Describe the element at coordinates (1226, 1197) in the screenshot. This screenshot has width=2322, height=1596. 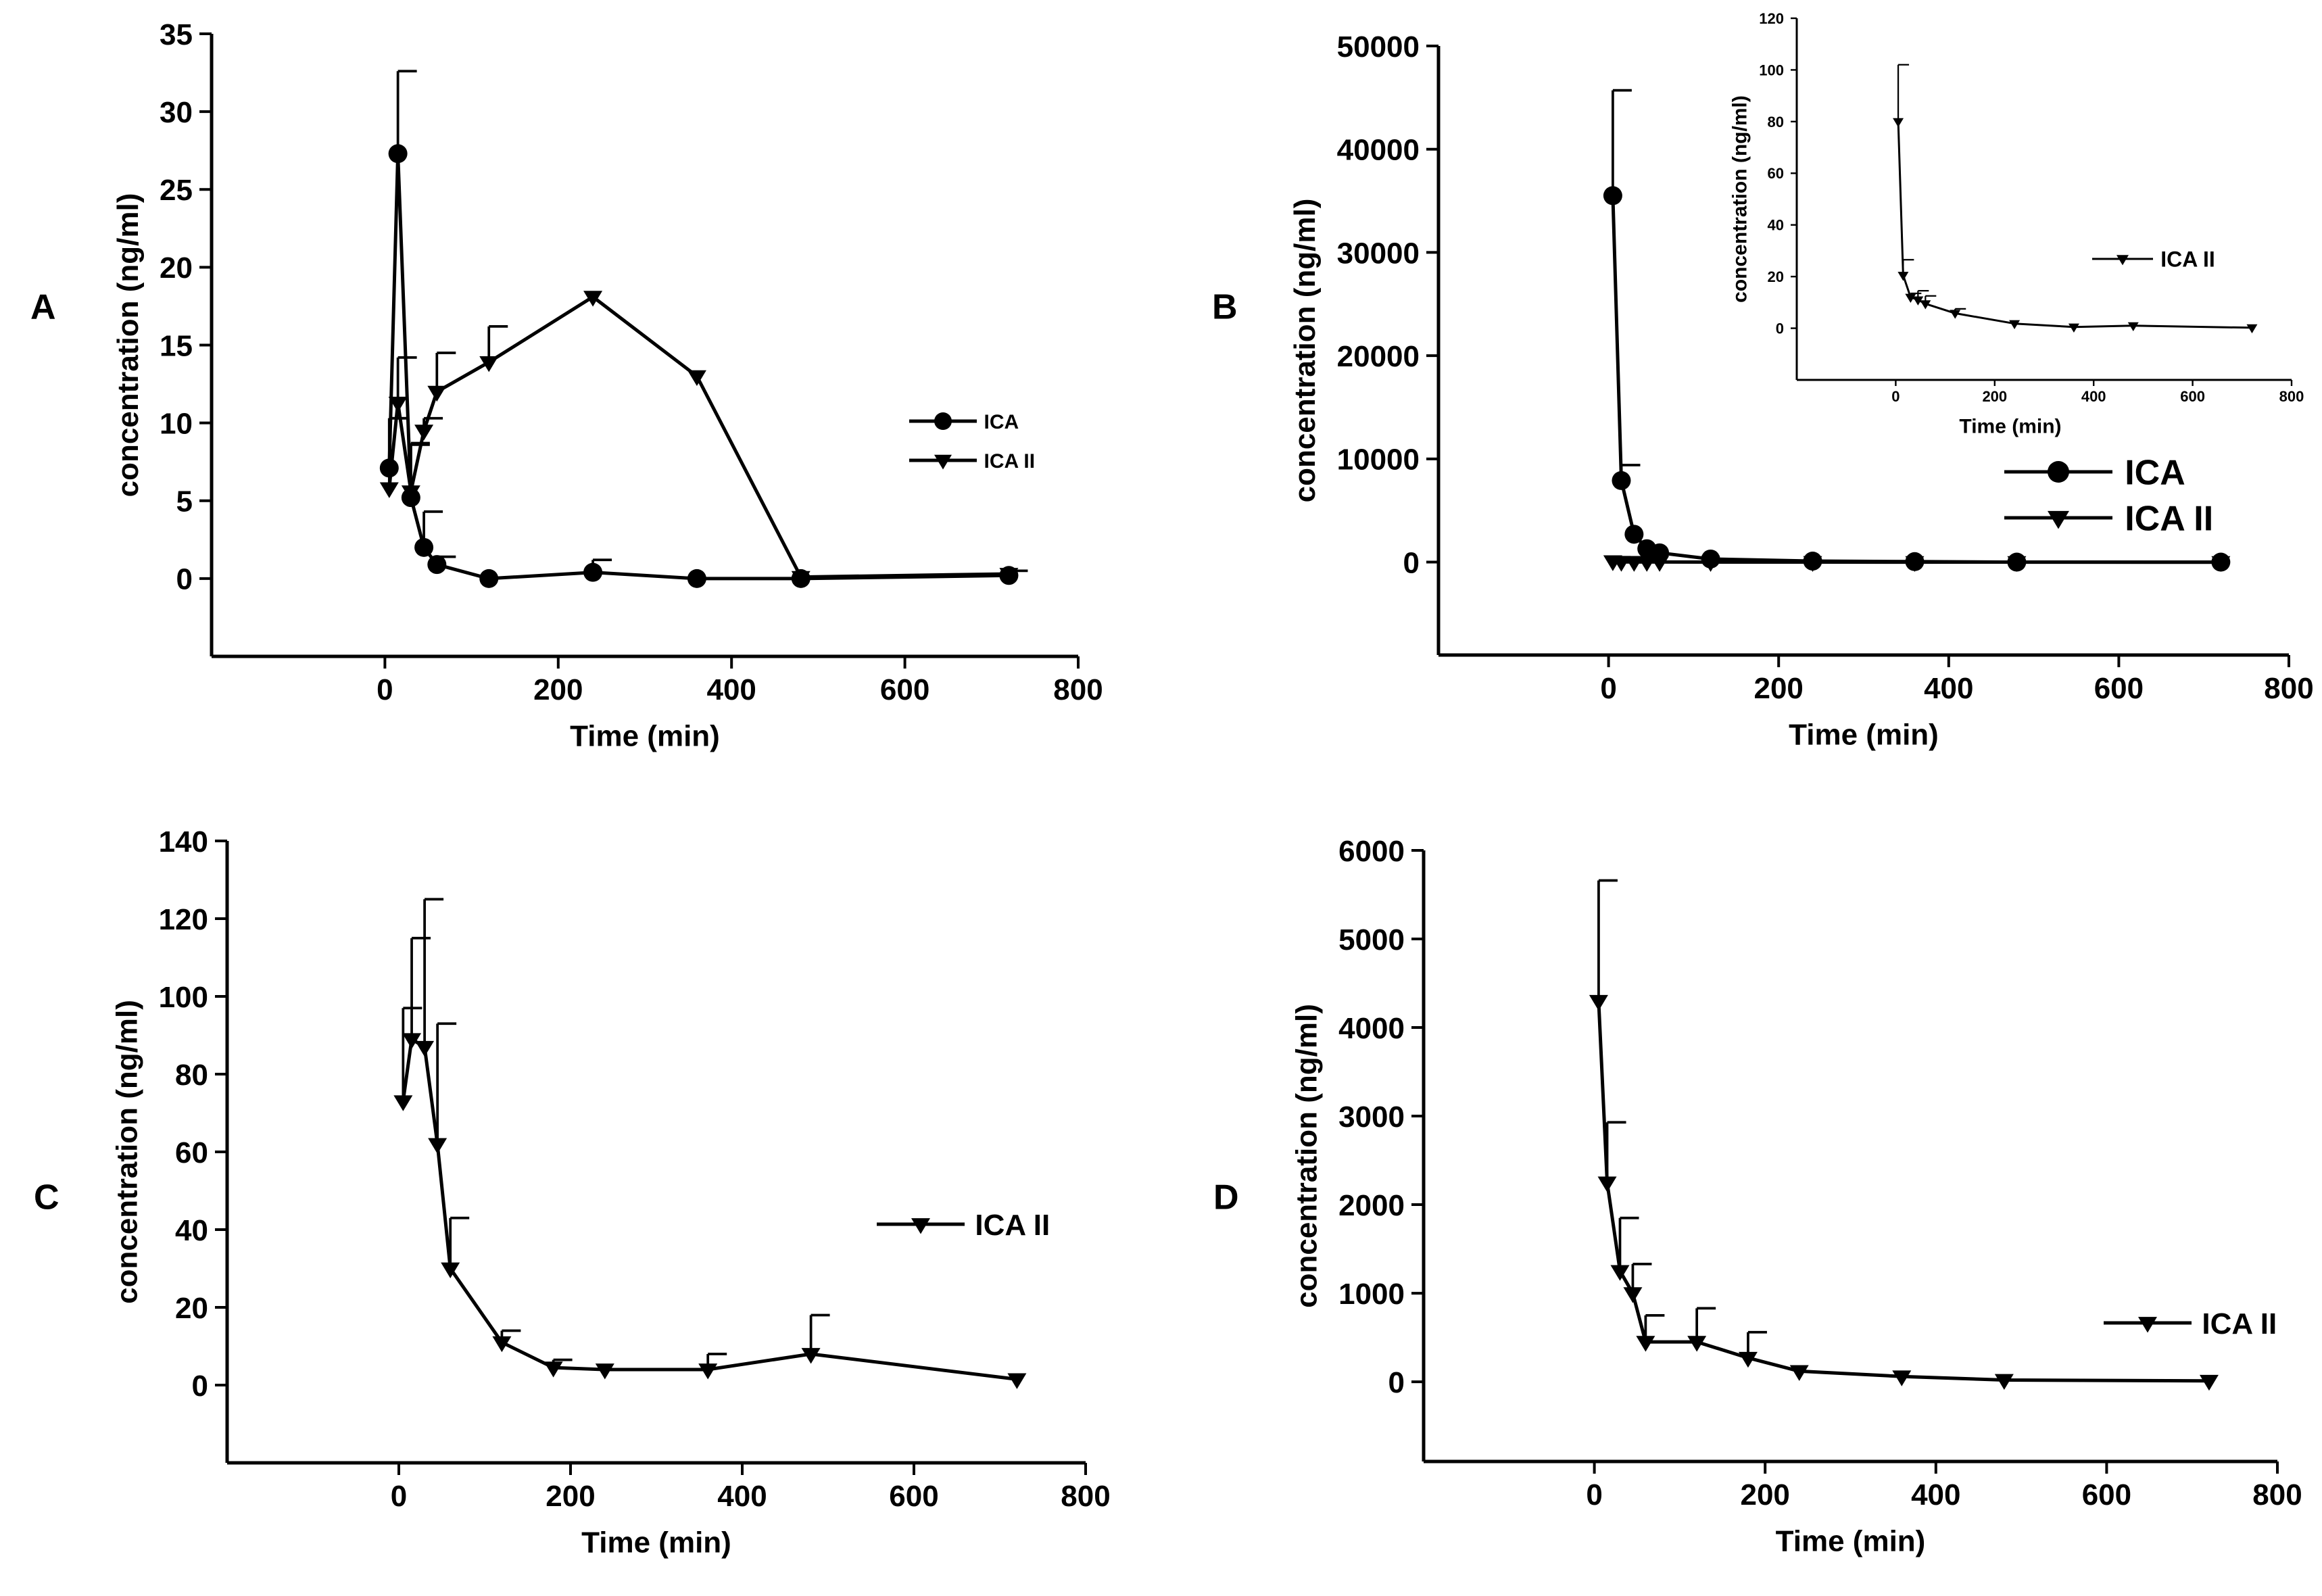
I see `panel-label: D` at that location.